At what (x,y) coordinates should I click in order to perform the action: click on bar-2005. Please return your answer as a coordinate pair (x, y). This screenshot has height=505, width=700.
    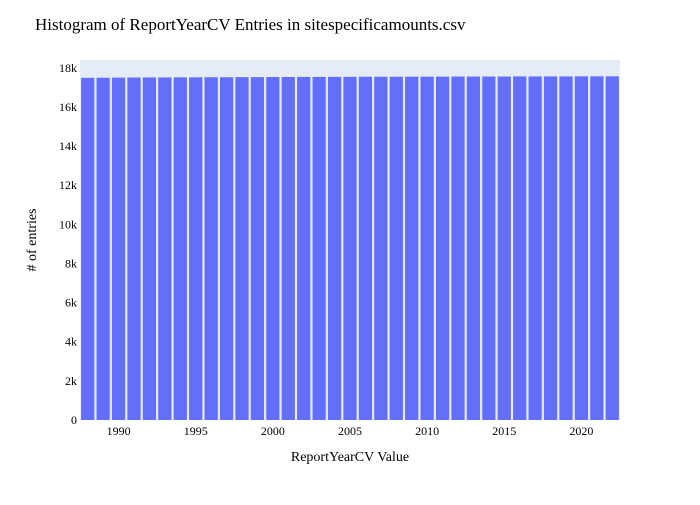
    Looking at the image, I should click on (350, 248).